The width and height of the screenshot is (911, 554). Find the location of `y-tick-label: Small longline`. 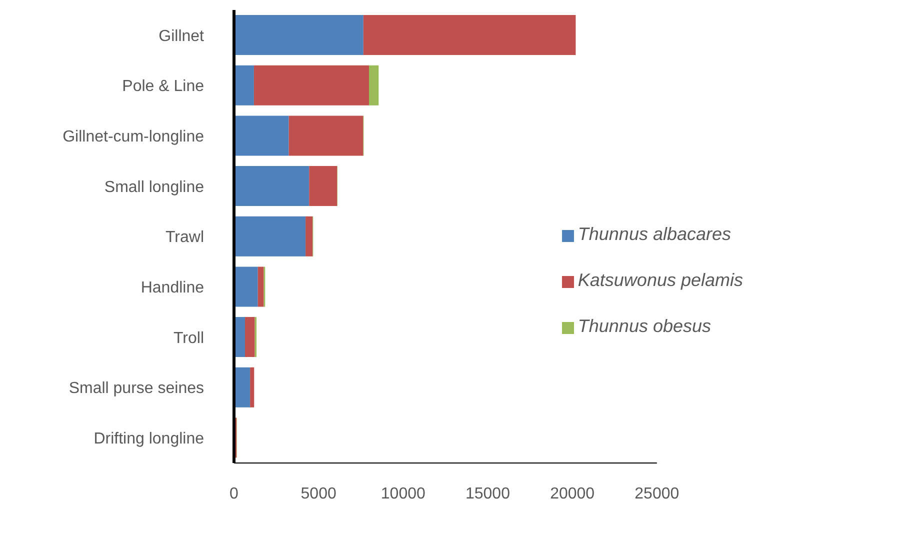

y-tick-label: Small longline is located at coordinates (154, 187).